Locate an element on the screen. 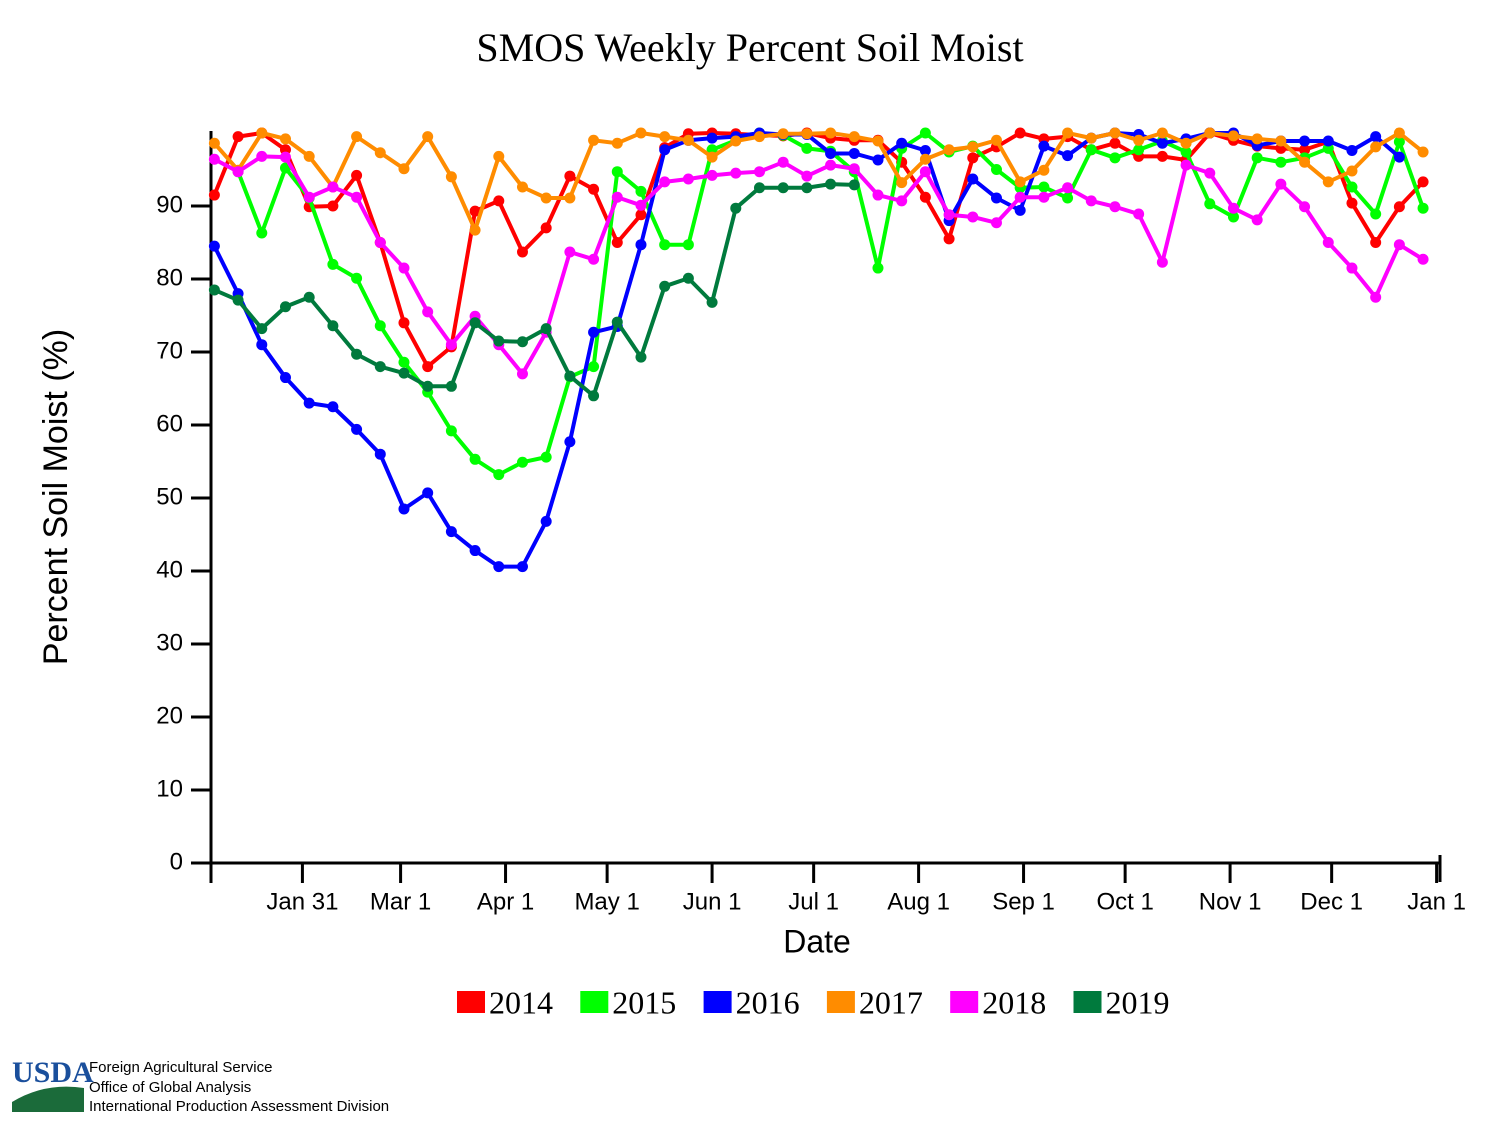  x-axis-label: Date is located at coordinates (817, 941).